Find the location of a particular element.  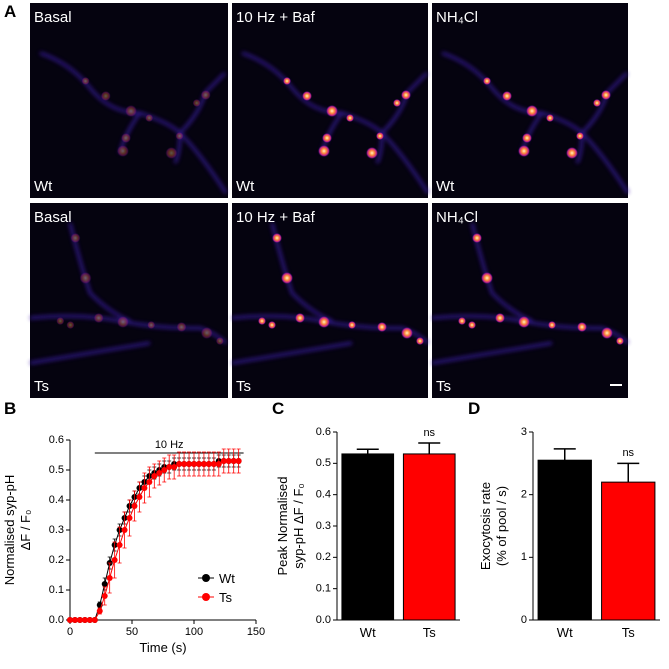

micrograph: Basal Ts is located at coordinates (128, 300).